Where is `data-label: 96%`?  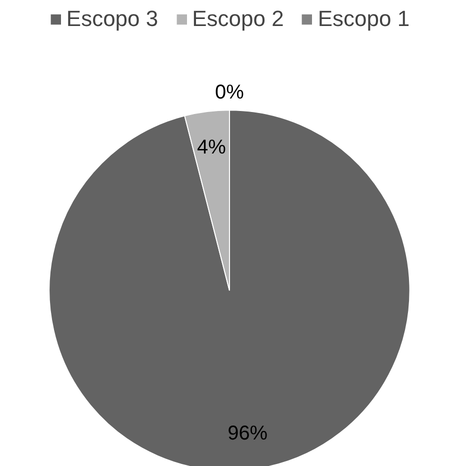 data-label: 96% is located at coordinates (248, 433).